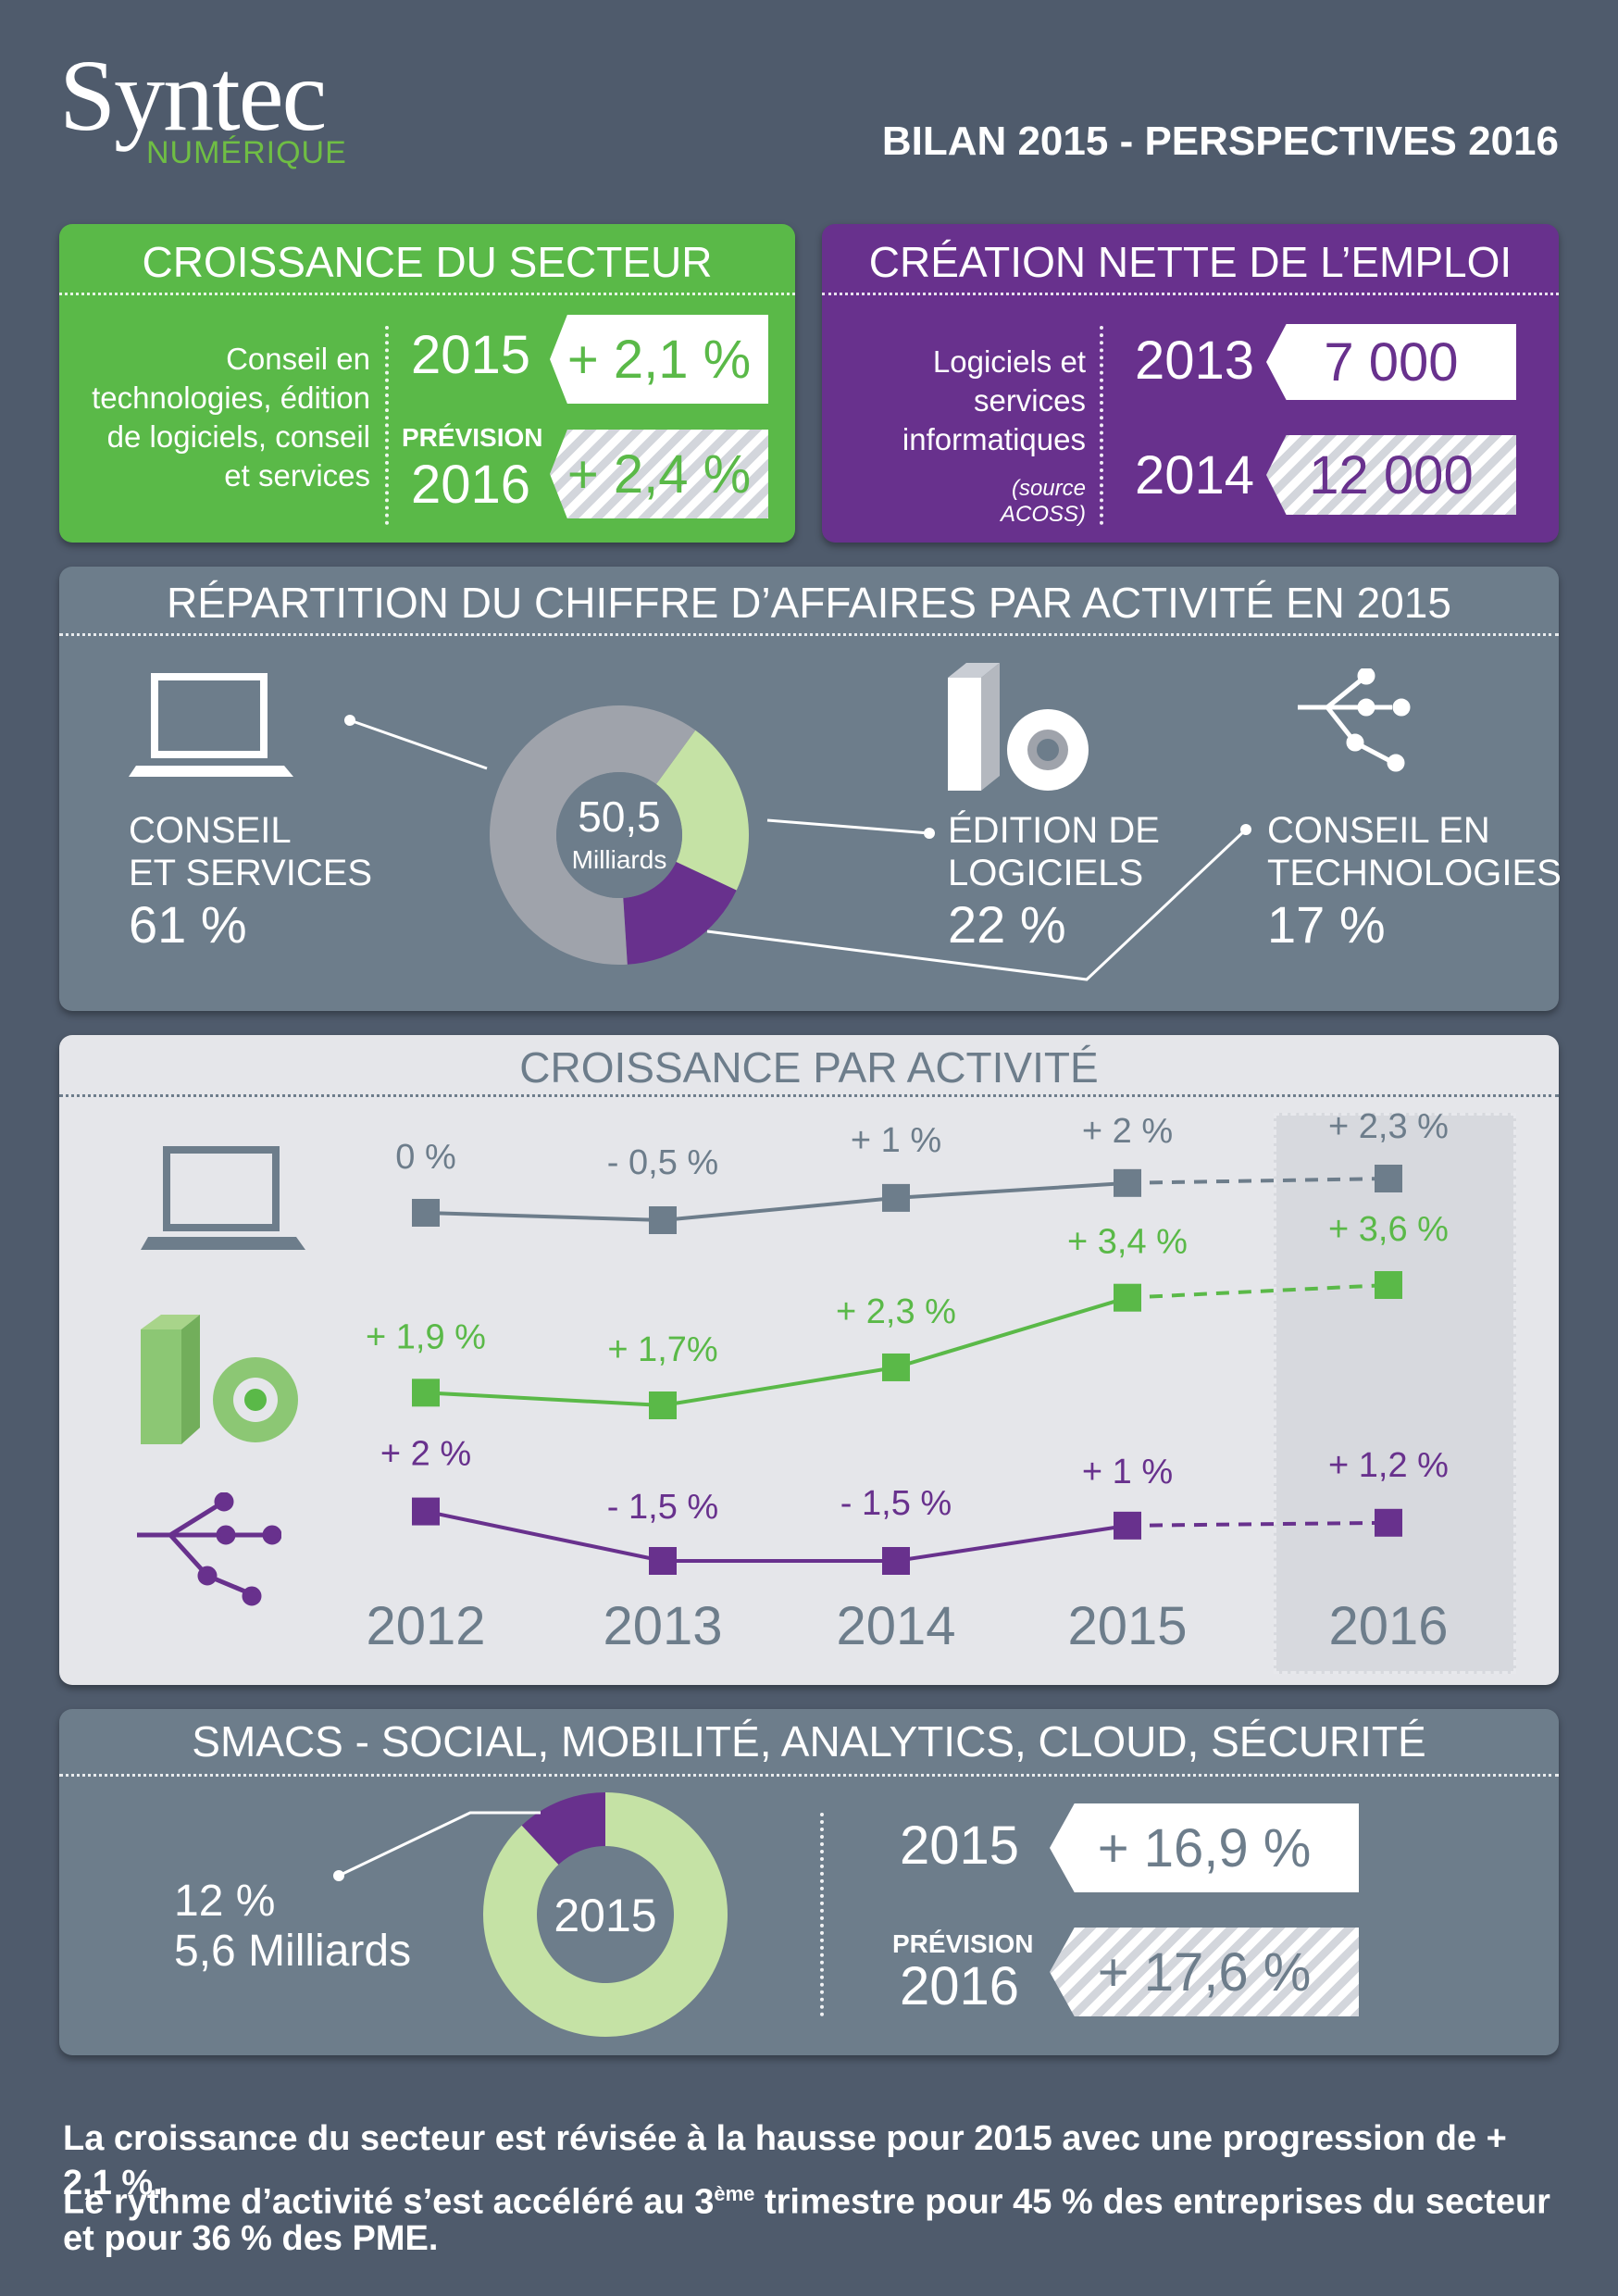 This screenshot has height=2296, width=1618. What do you see at coordinates (659, 474) in the screenshot?
I see `growth-2016-tag: + 2,4 %` at bounding box center [659, 474].